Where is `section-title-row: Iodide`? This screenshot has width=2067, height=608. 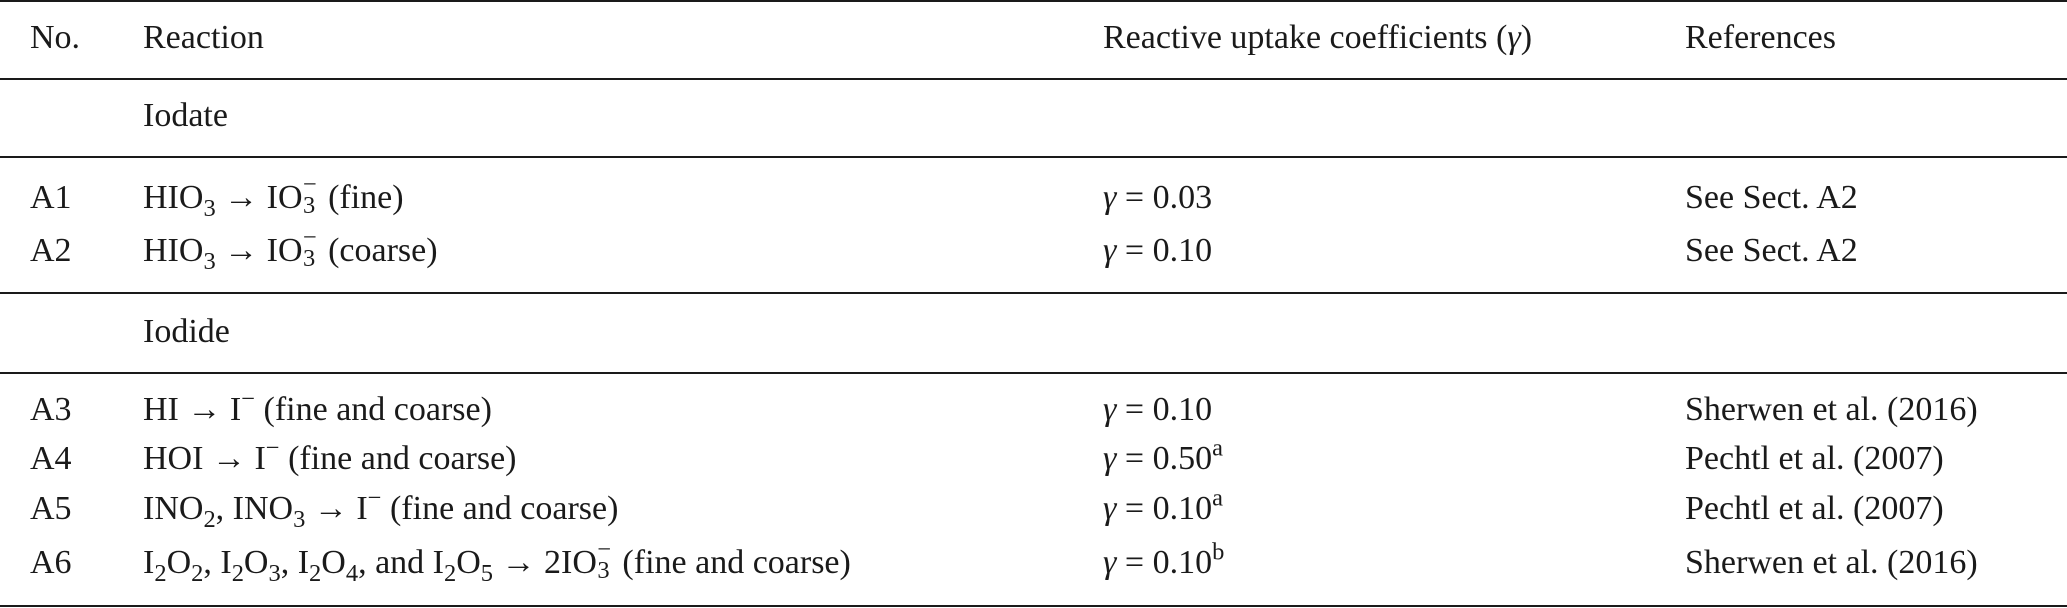
section-title-row: Iodide is located at coordinates (1033, 332).